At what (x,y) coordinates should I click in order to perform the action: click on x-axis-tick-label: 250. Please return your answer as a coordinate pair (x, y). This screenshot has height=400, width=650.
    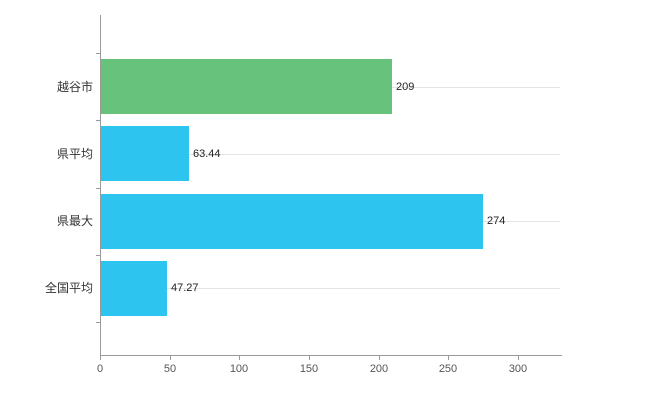
    Looking at the image, I should click on (448, 369).